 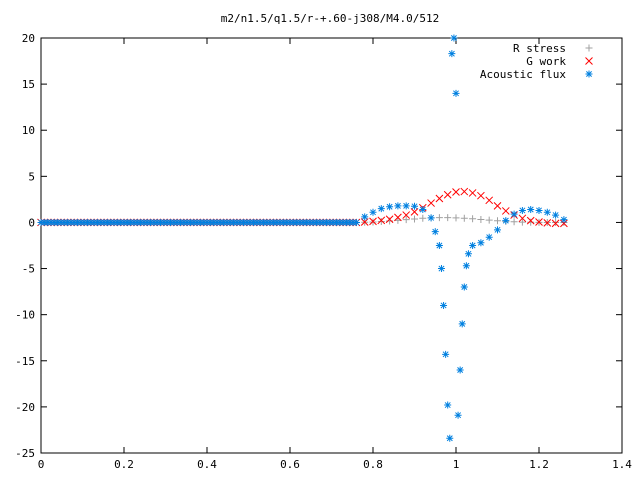 I want to click on y-tick-label: -15, so click(x=25, y=361).